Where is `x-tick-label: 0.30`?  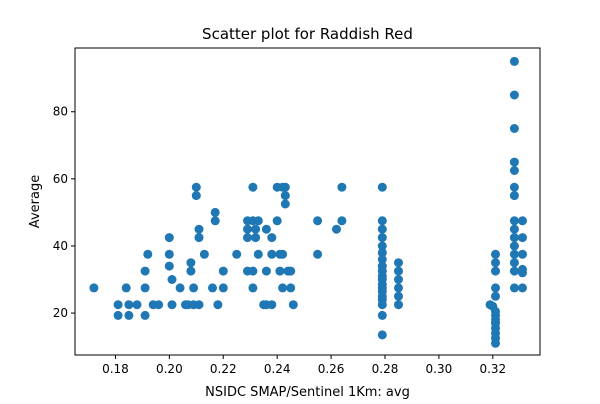
x-tick-label: 0.30 is located at coordinates (439, 369).